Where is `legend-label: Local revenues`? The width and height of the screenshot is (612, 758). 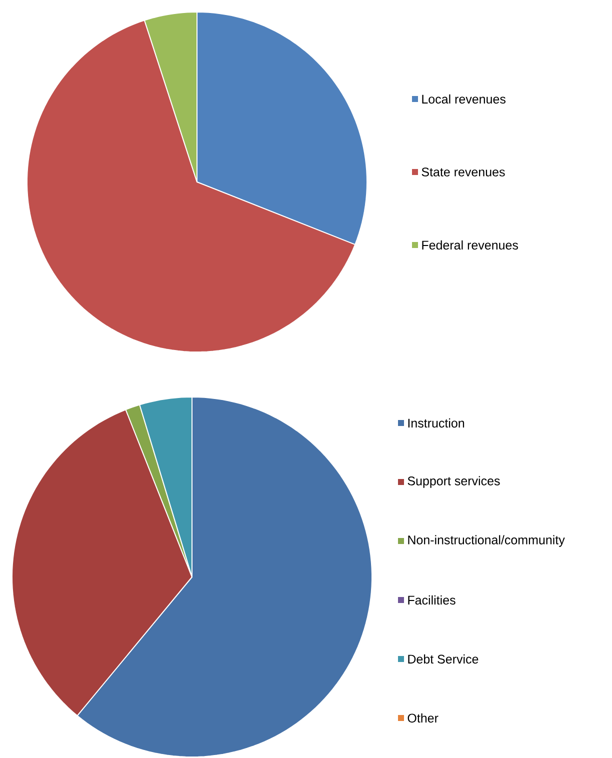
legend-label: Local revenues is located at coordinates (464, 99).